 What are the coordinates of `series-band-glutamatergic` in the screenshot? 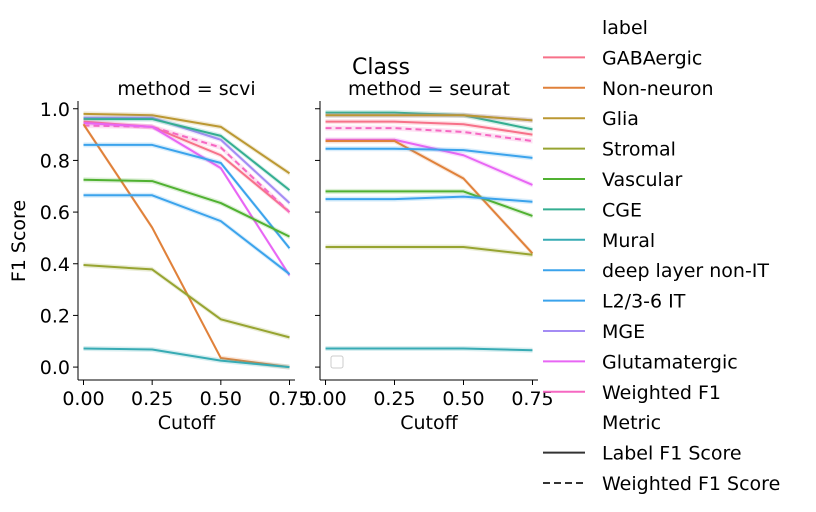 It's located at (429, 162).